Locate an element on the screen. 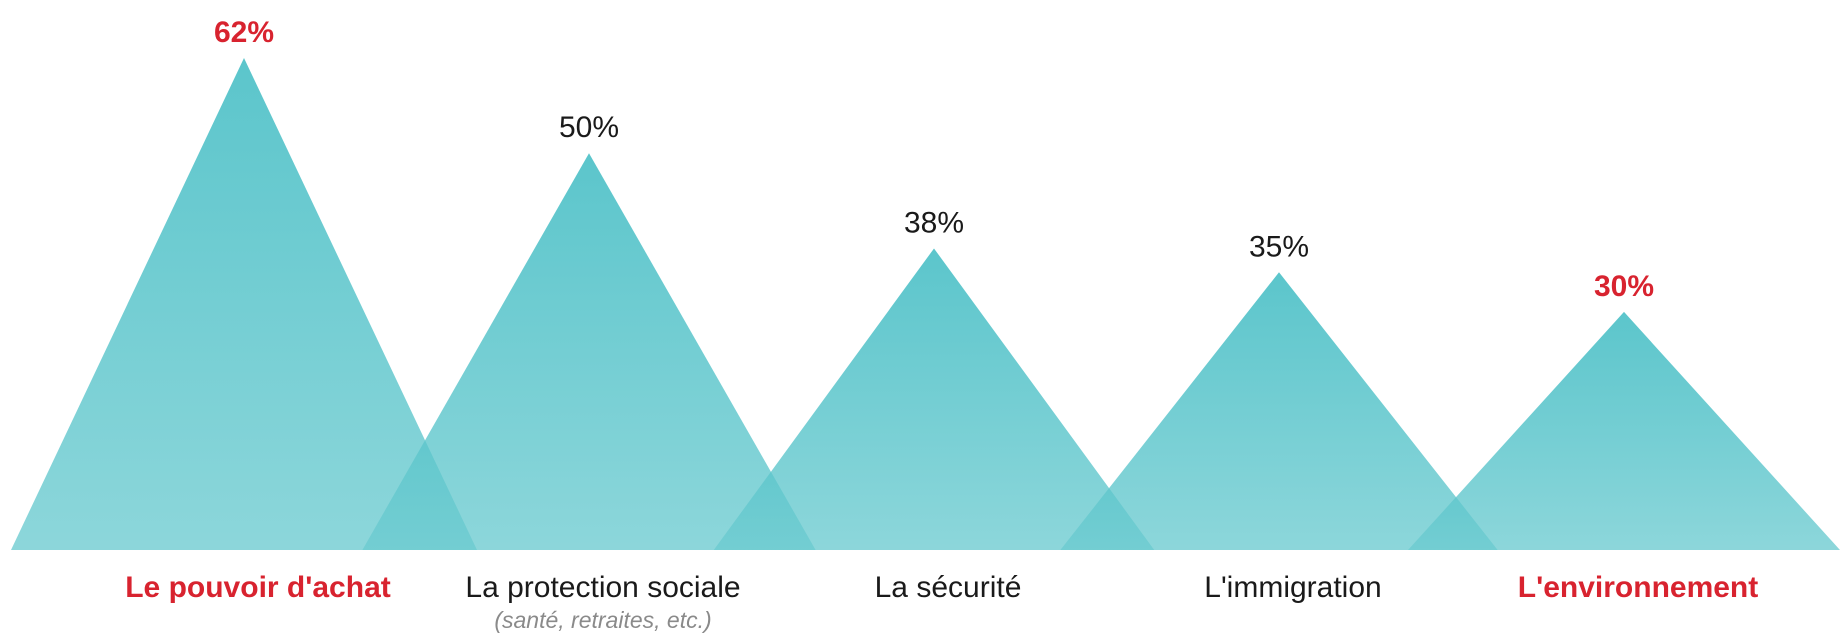 The image size is (1840, 634). value-label-l-environnement: 30% is located at coordinates (1624, 286).